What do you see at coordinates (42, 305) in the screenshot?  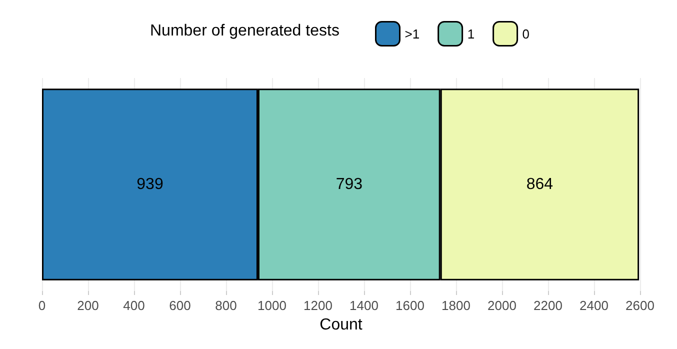 I see `x-tick-label: 0` at bounding box center [42, 305].